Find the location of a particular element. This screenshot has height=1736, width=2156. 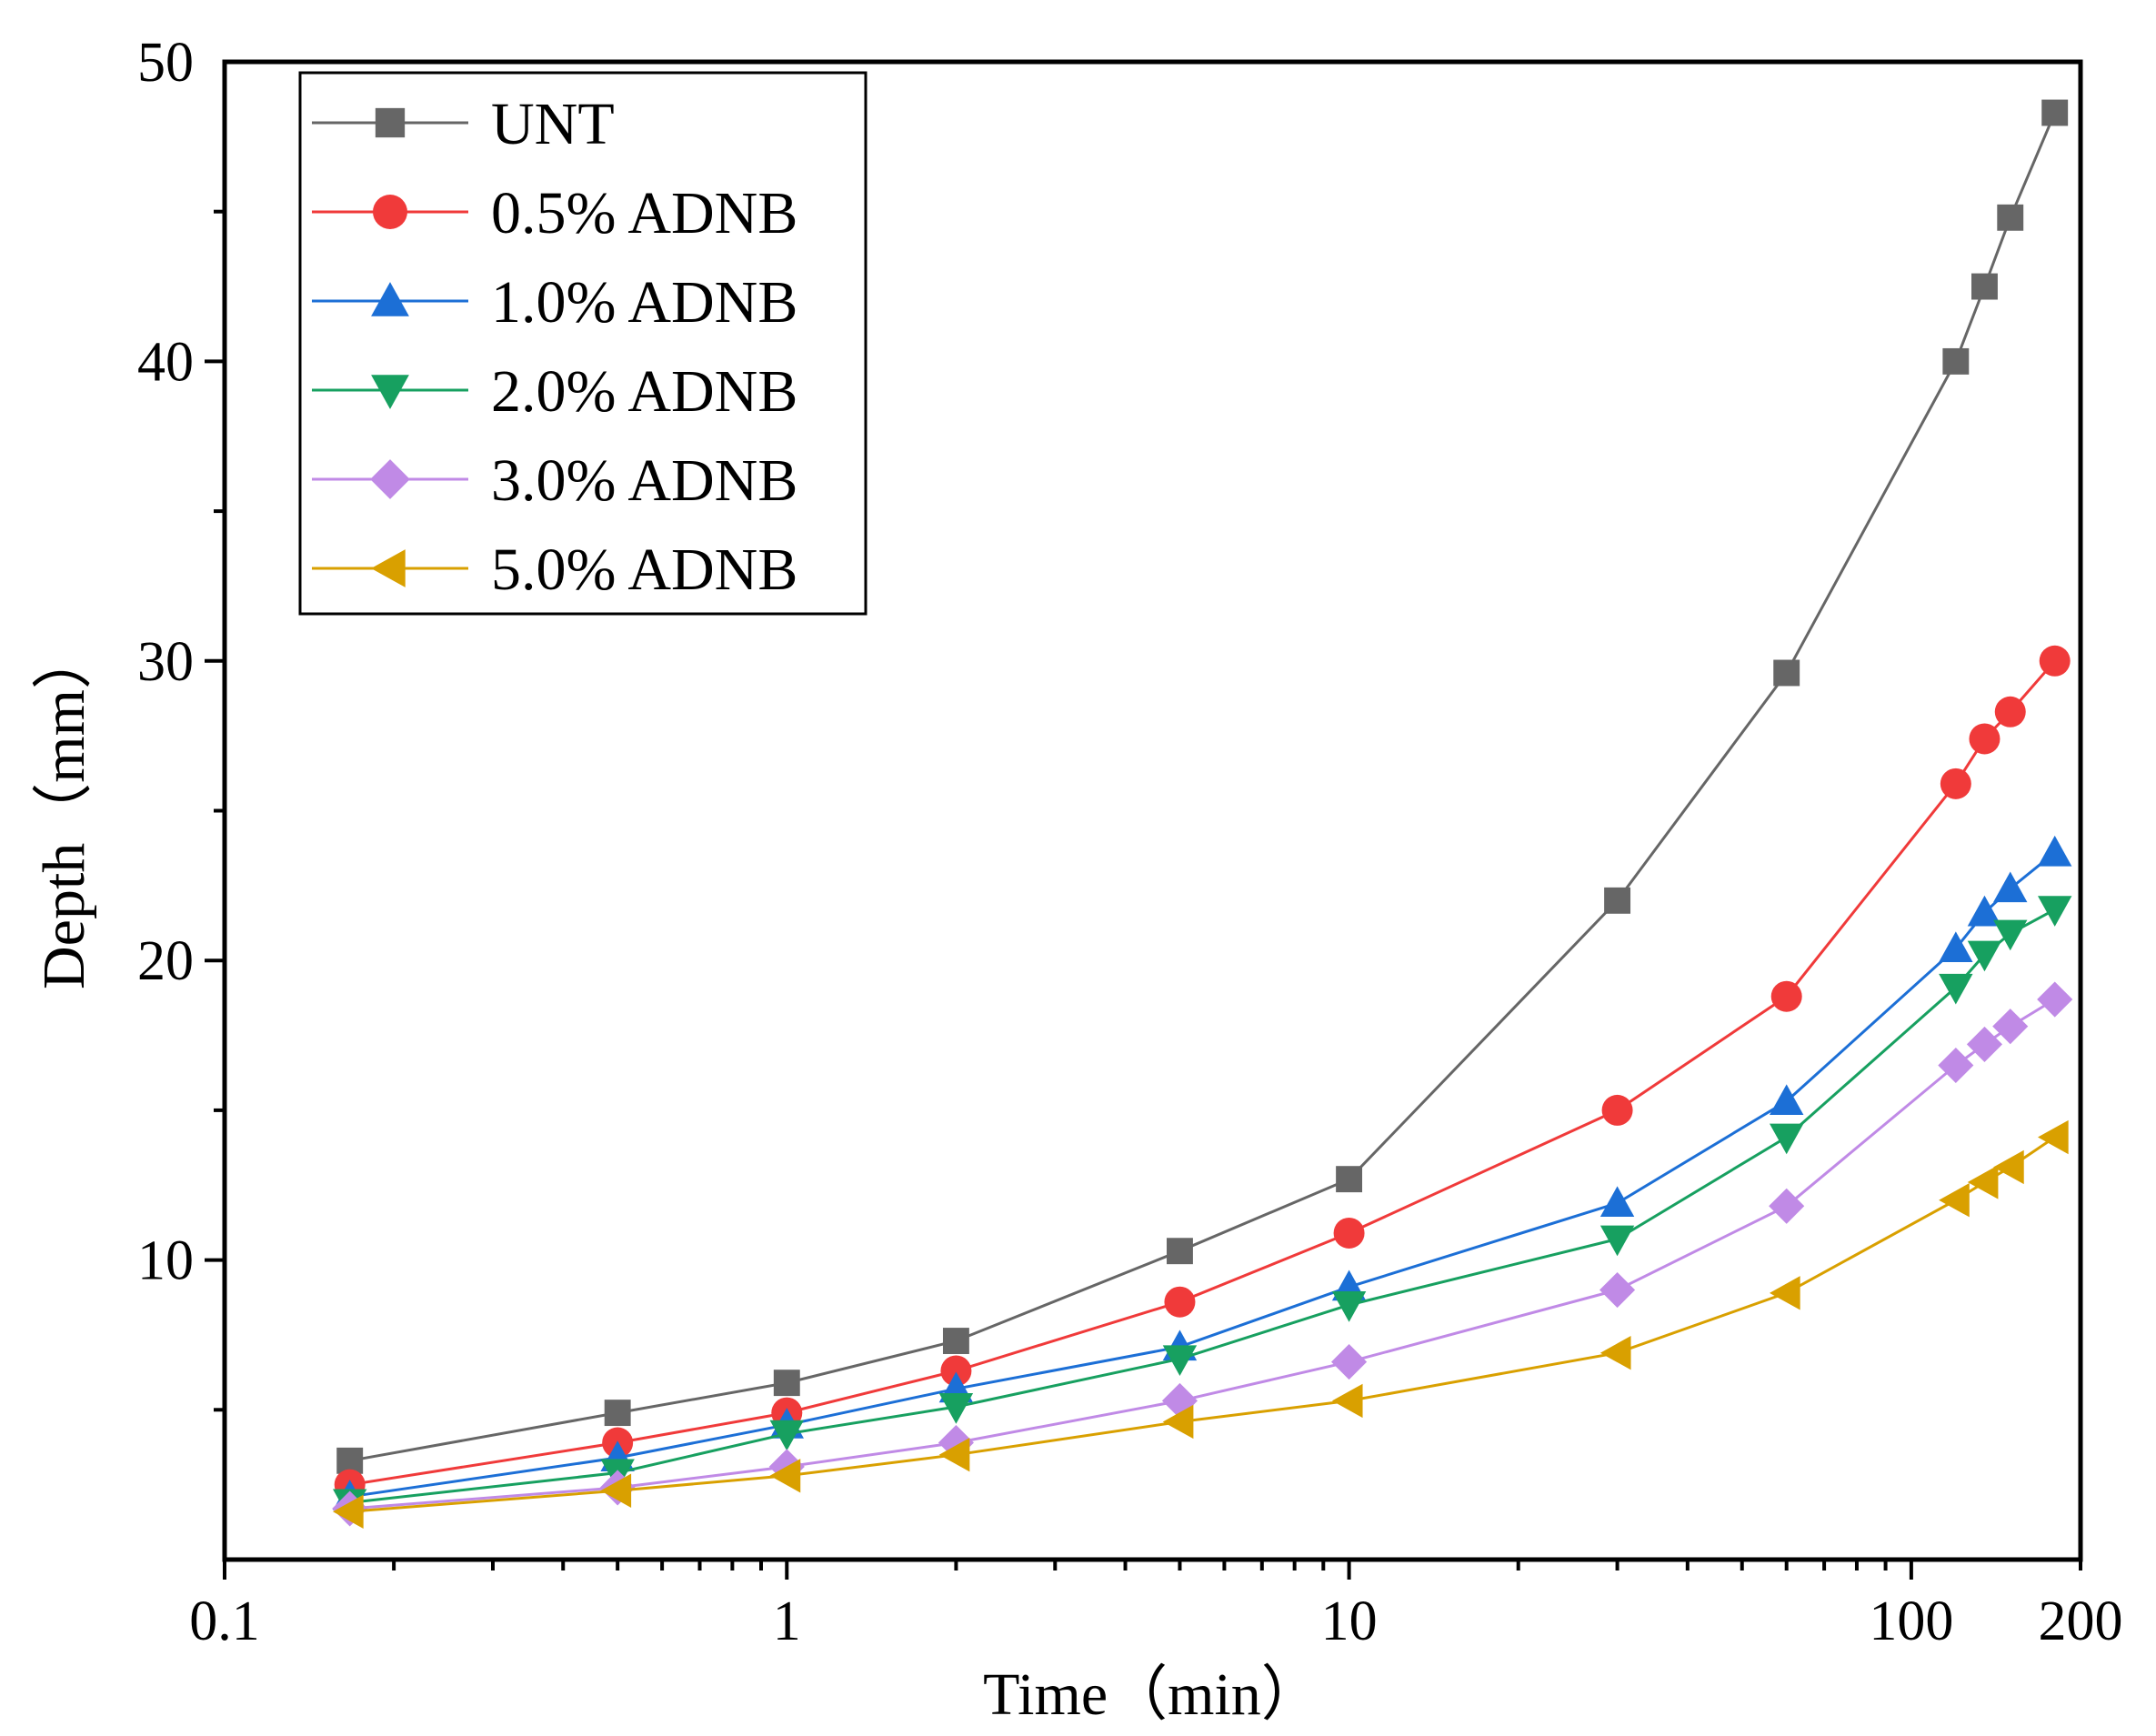

legend-label: UNT is located at coordinates (553, 124).